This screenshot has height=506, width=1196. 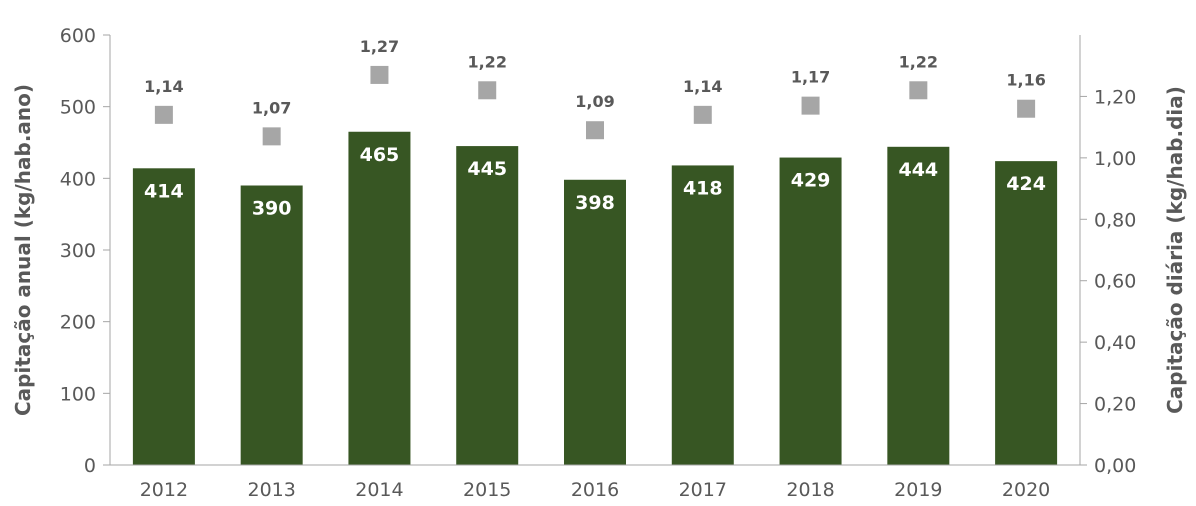 I want to click on bar-value-label: 429, so click(x=811, y=181).